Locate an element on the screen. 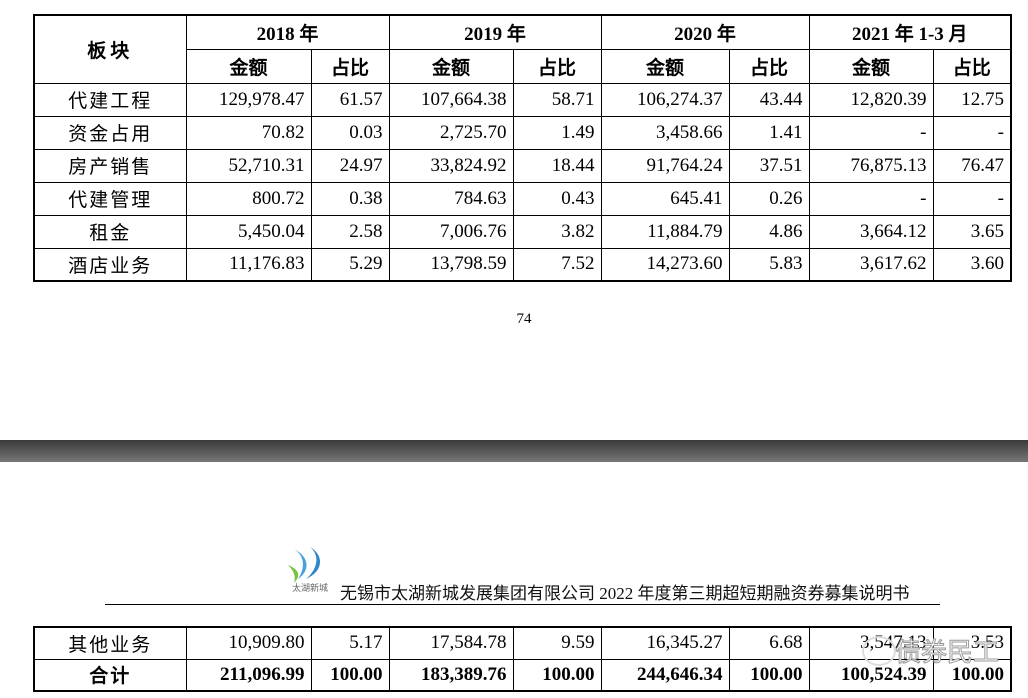 Image resolution: width=1028 pixels, height=698 pixels. cell: 0.03 is located at coordinates (350, 132).